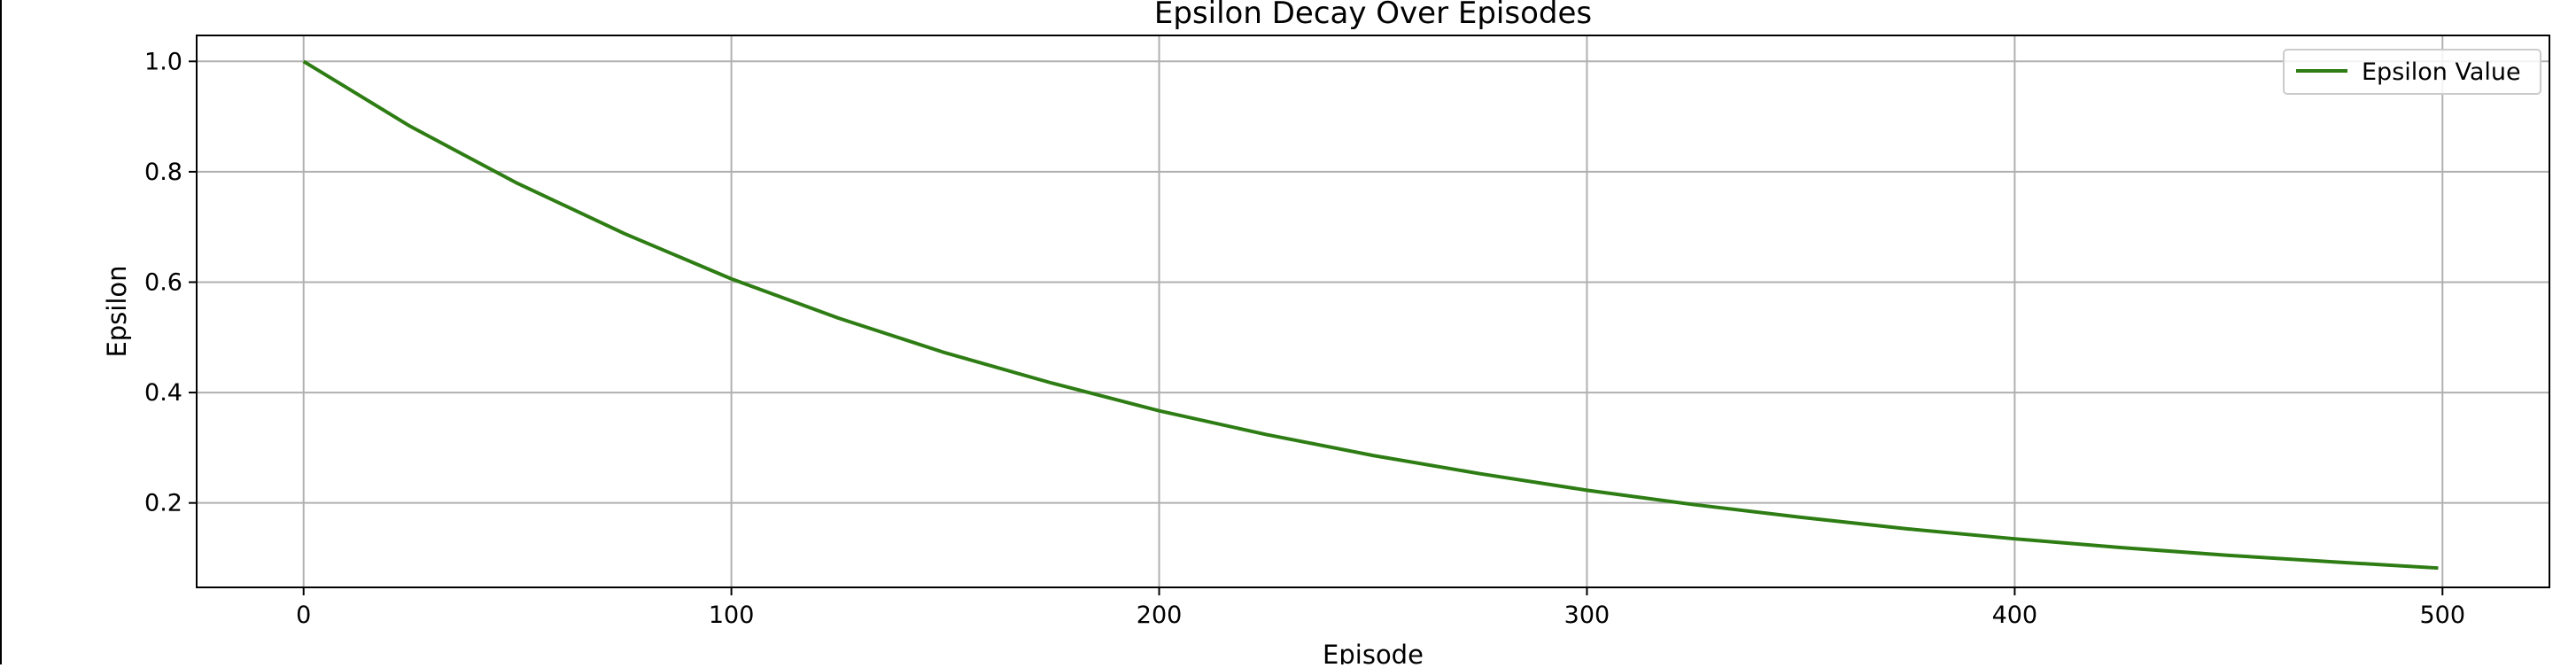 The image size is (2576, 668). What do you see at coordinates (1380, 608) in the screenshot?
I see `x-axis: 0 100 200 300 400 500` at bounding box center [1380, 608].